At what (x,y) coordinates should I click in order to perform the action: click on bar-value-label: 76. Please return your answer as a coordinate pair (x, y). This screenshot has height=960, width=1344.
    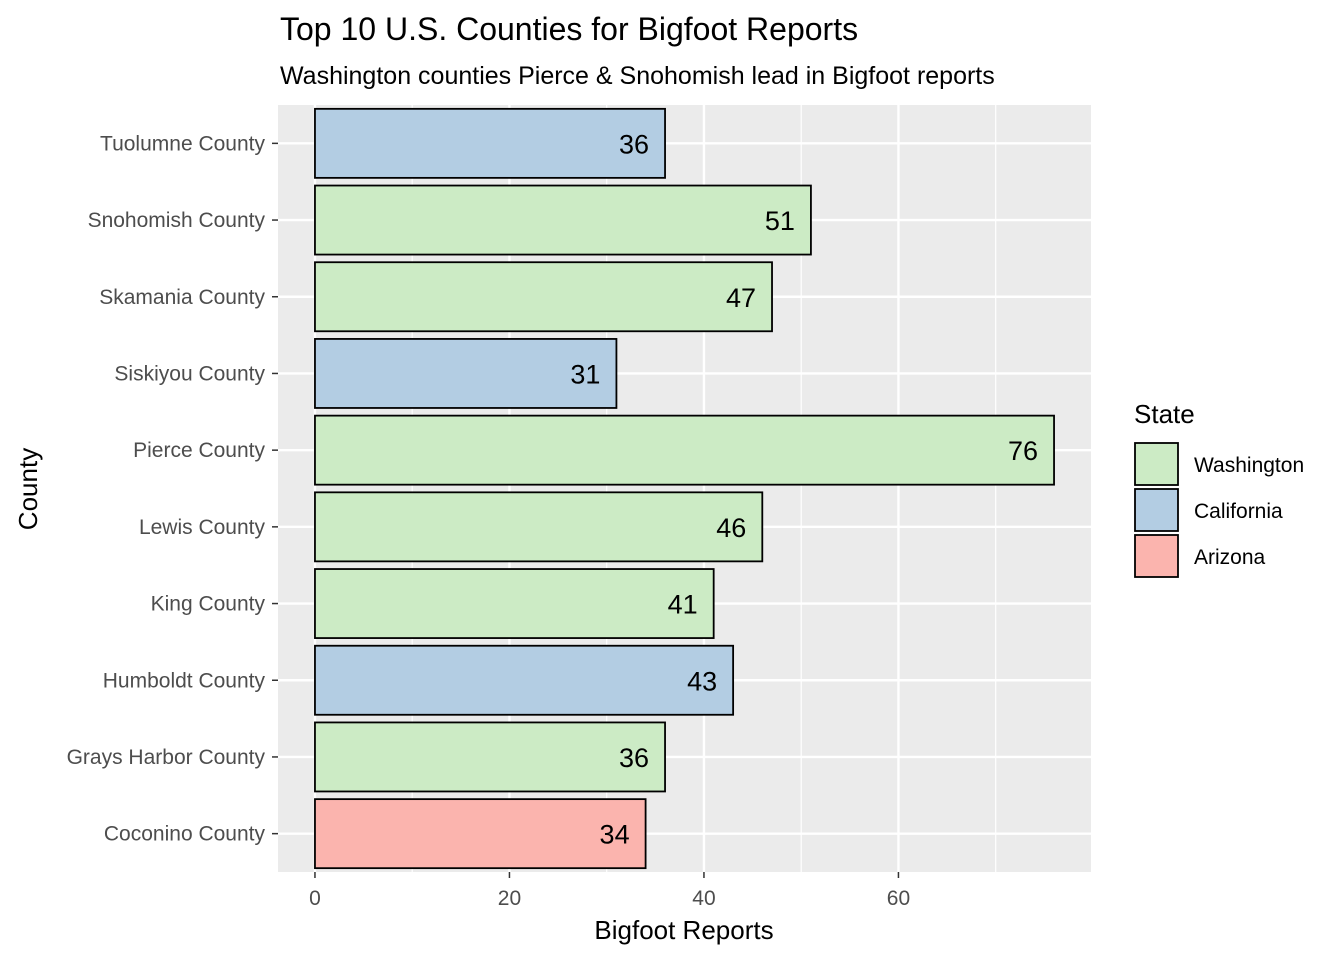
    Looking at the image, I should click on (1023, 451).